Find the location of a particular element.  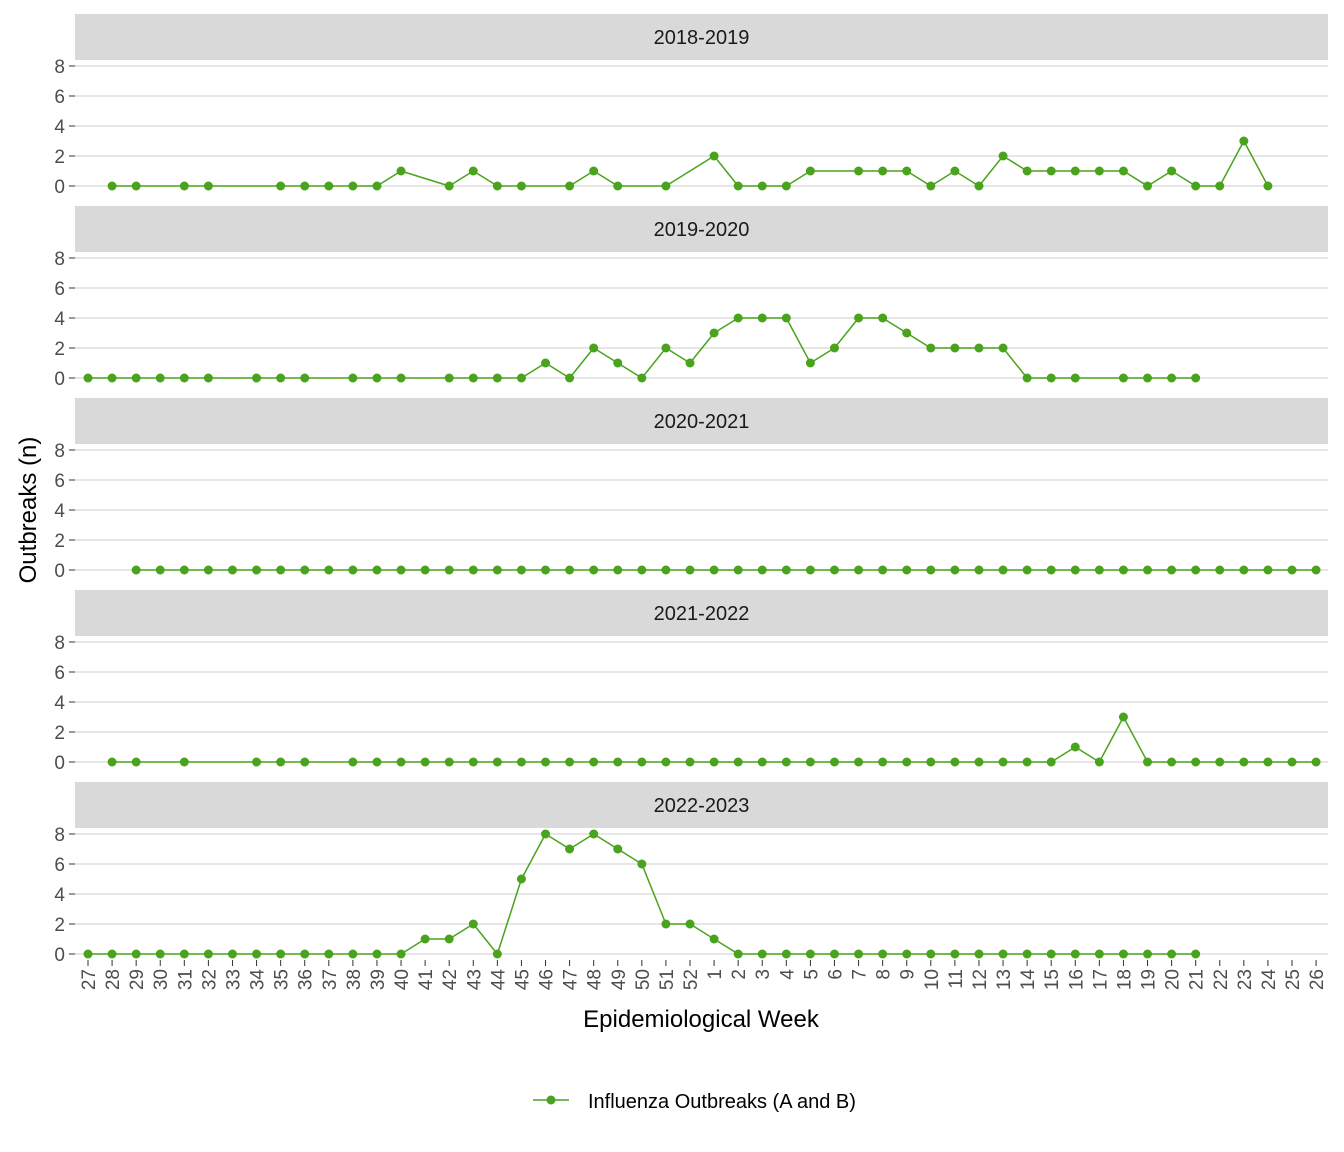

strip-label: 2022-2023 is located at coordinates (702, 806).